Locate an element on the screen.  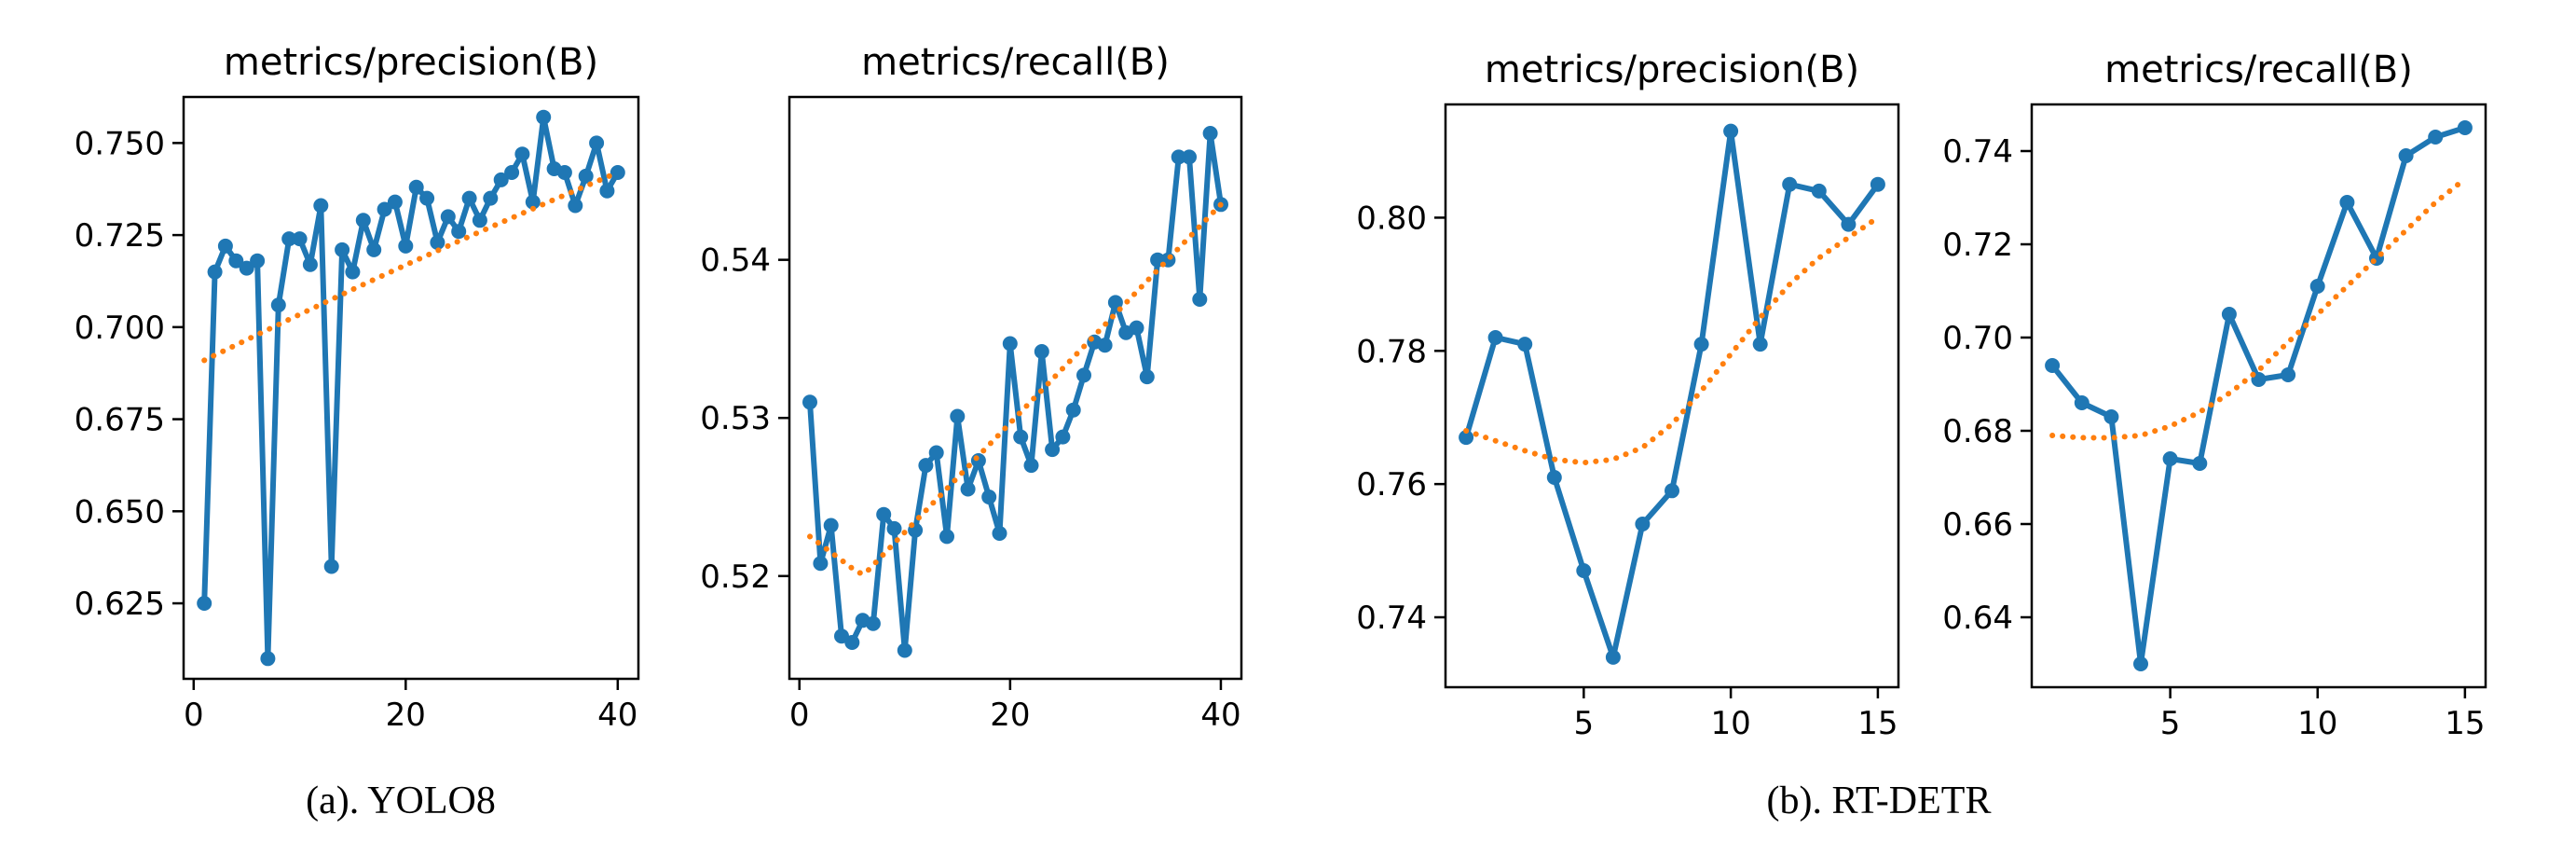
y-tick-label: 0.78 is located at coordinates (1391, 351).